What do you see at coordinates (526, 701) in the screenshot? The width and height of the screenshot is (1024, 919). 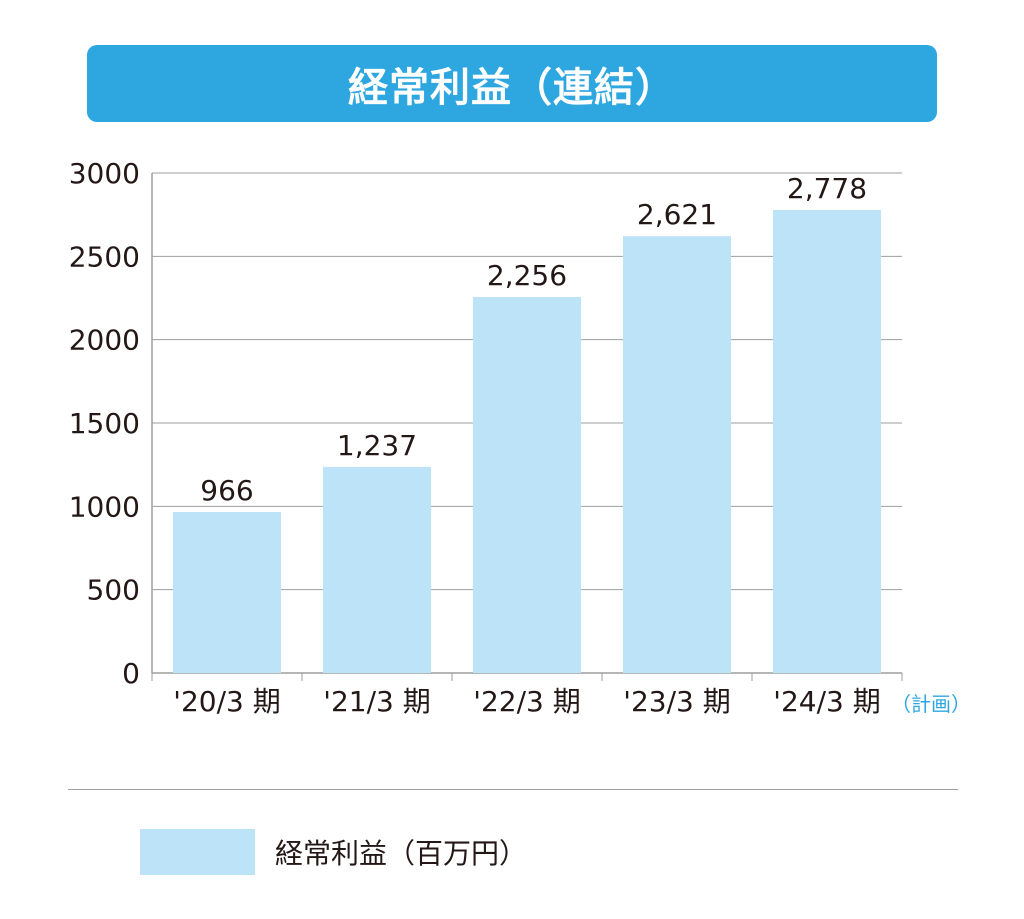 I see `x-category-label: '22/3 期` at bounding box center [526, 701].